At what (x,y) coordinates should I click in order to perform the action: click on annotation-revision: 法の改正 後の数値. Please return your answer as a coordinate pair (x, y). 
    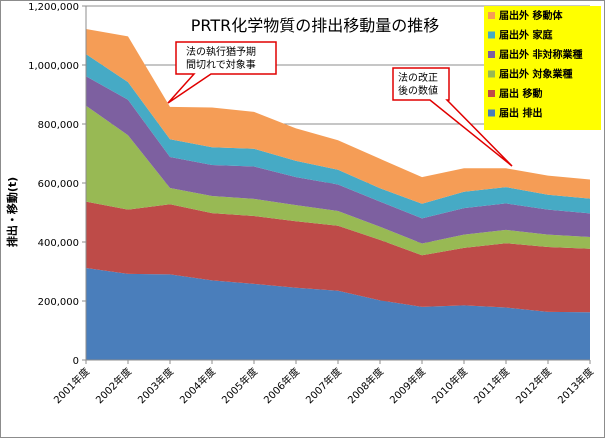
    Looking at the image, I should click on (452, 117).